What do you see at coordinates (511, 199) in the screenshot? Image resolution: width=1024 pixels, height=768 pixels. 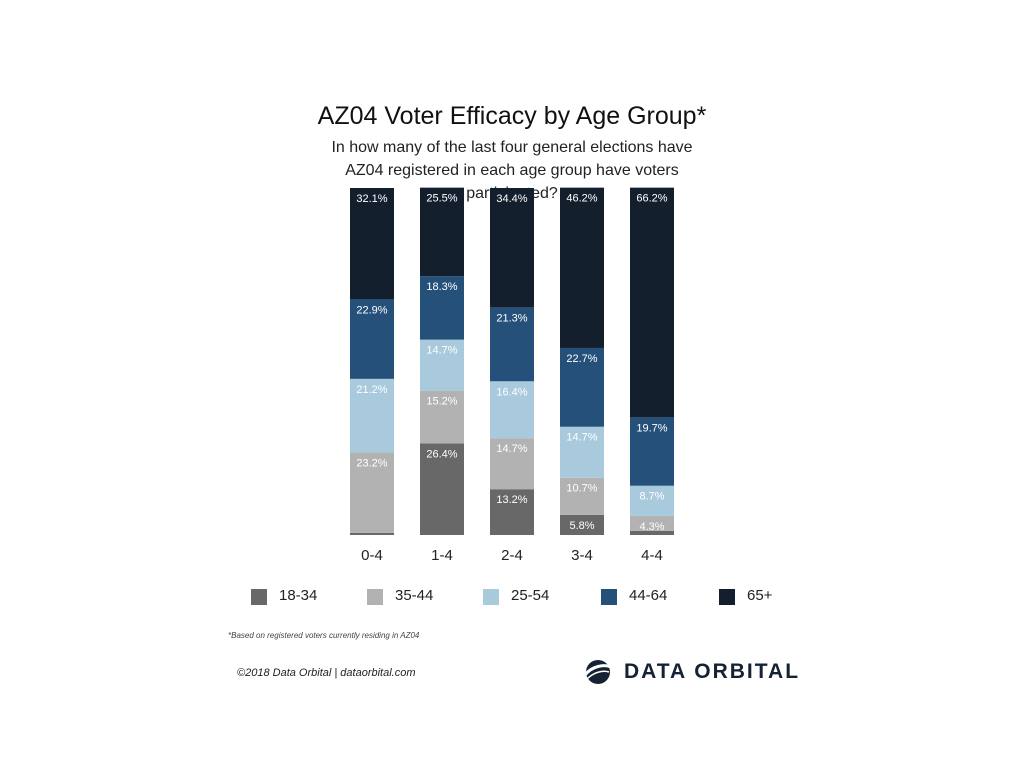 I see `data-label: 34.4%` at bounding box center [511, 199].